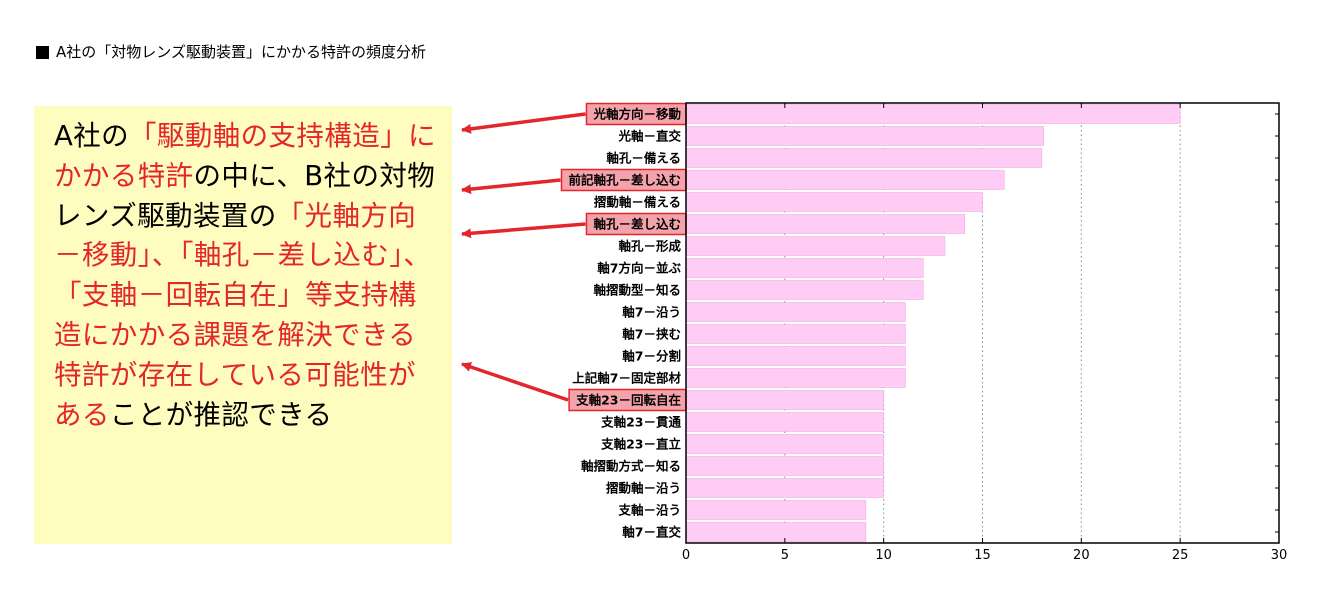  Describe the element at coordinates (651, 334) in the screenshot. I see `category-label: 軸7－挟む` at that location.